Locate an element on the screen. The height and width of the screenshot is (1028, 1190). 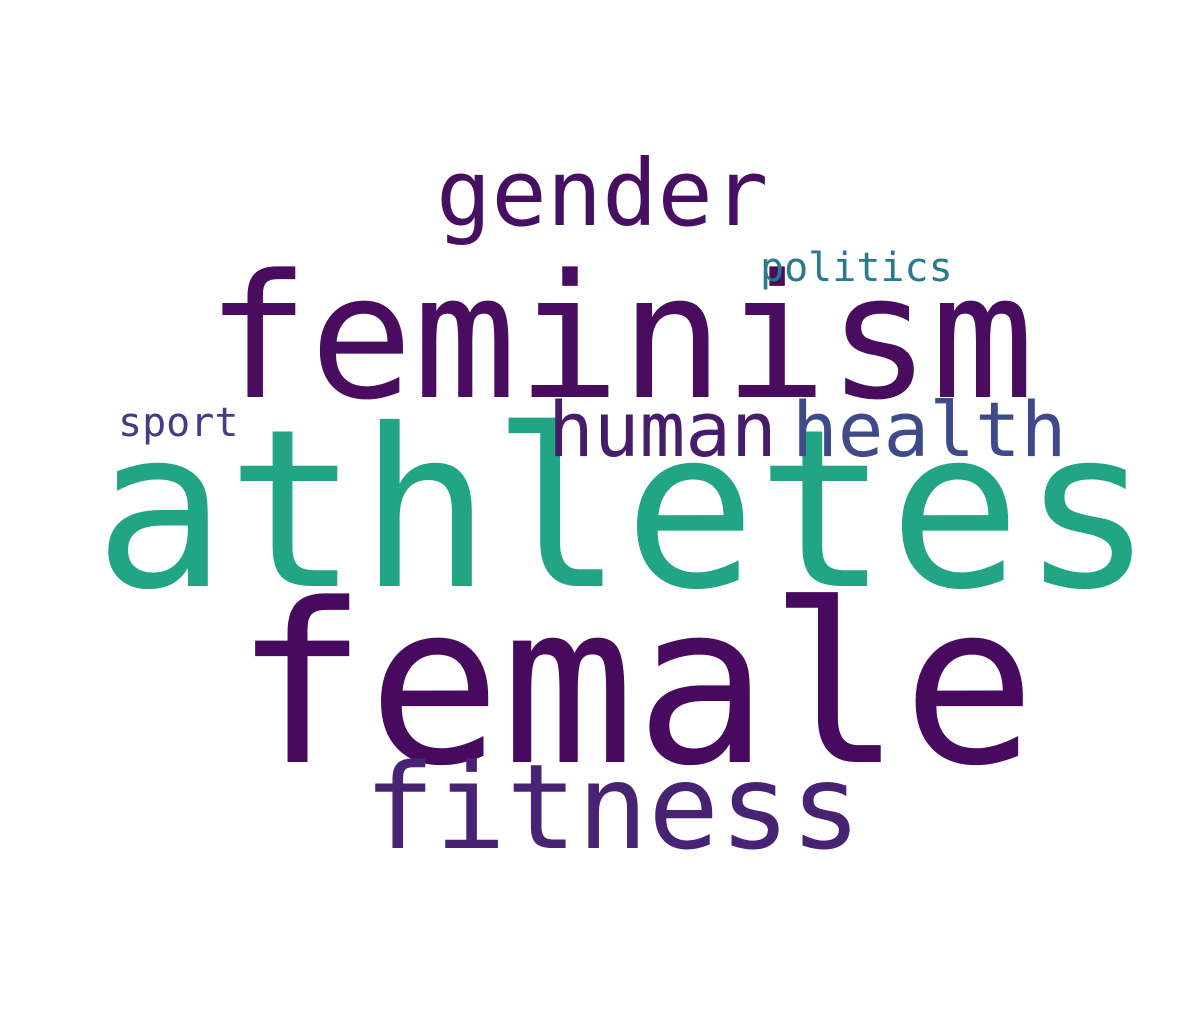
word-gender: gender is located at coordinates (602, 193).